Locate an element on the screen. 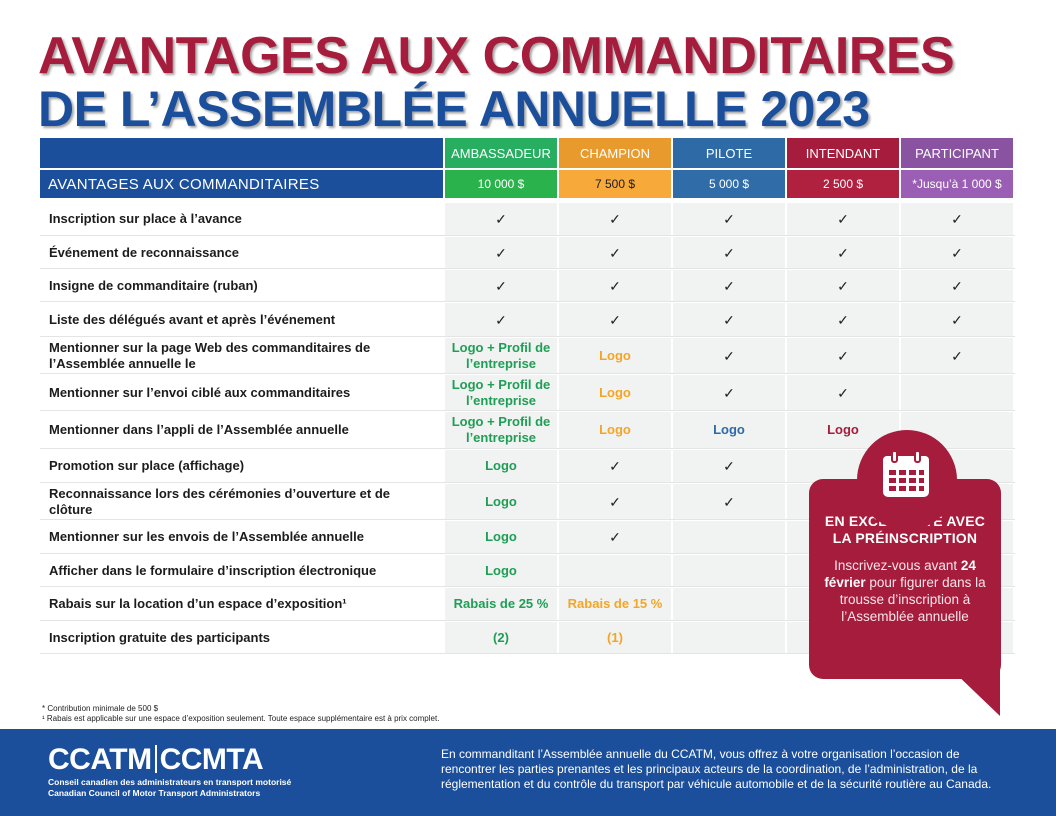  table-row: Insigne de commanditaire (ruban) ✓ ✓ ✓ ✓ ✓ is located at coordinates (527, 286).